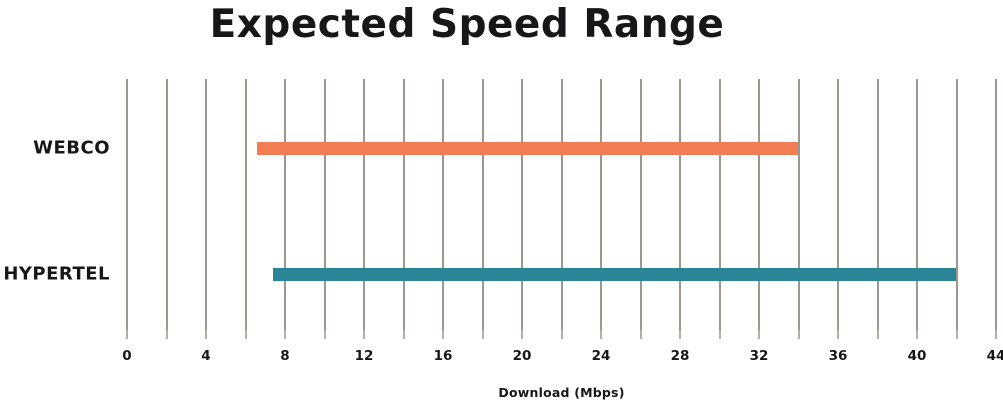 The image size is (1003, 405). Describe the element at coordinates (206, 356) in the screenshot. I see `x-tick-label: 4` at that location.